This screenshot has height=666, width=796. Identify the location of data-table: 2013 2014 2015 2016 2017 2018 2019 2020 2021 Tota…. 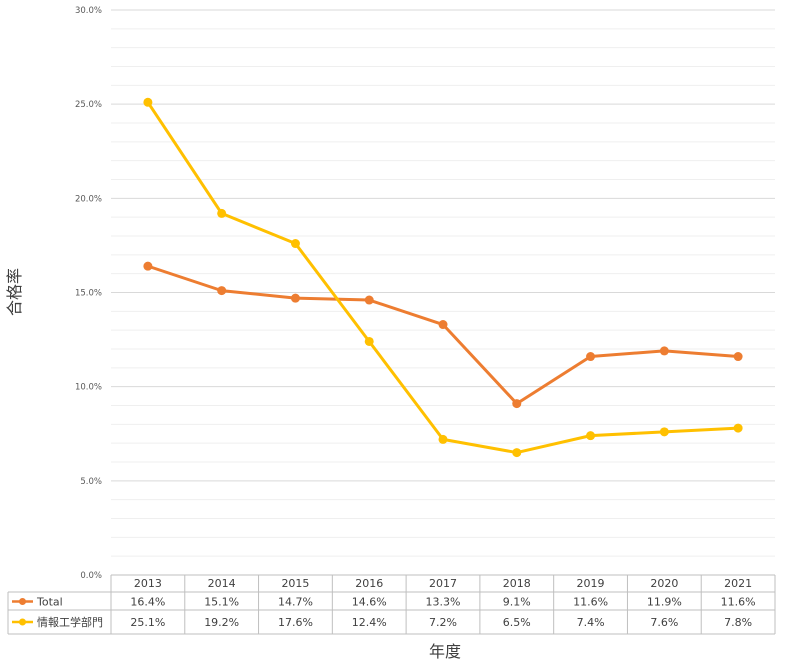
(391, 604).